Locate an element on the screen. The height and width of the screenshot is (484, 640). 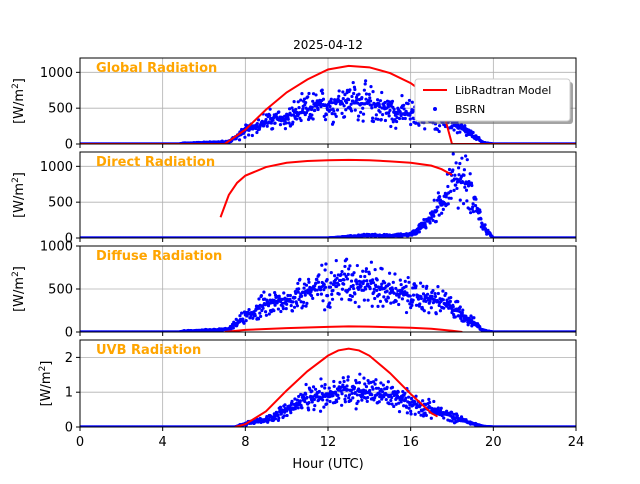
y-axis-label: [W/m2] is located at coordinates (19, 195).